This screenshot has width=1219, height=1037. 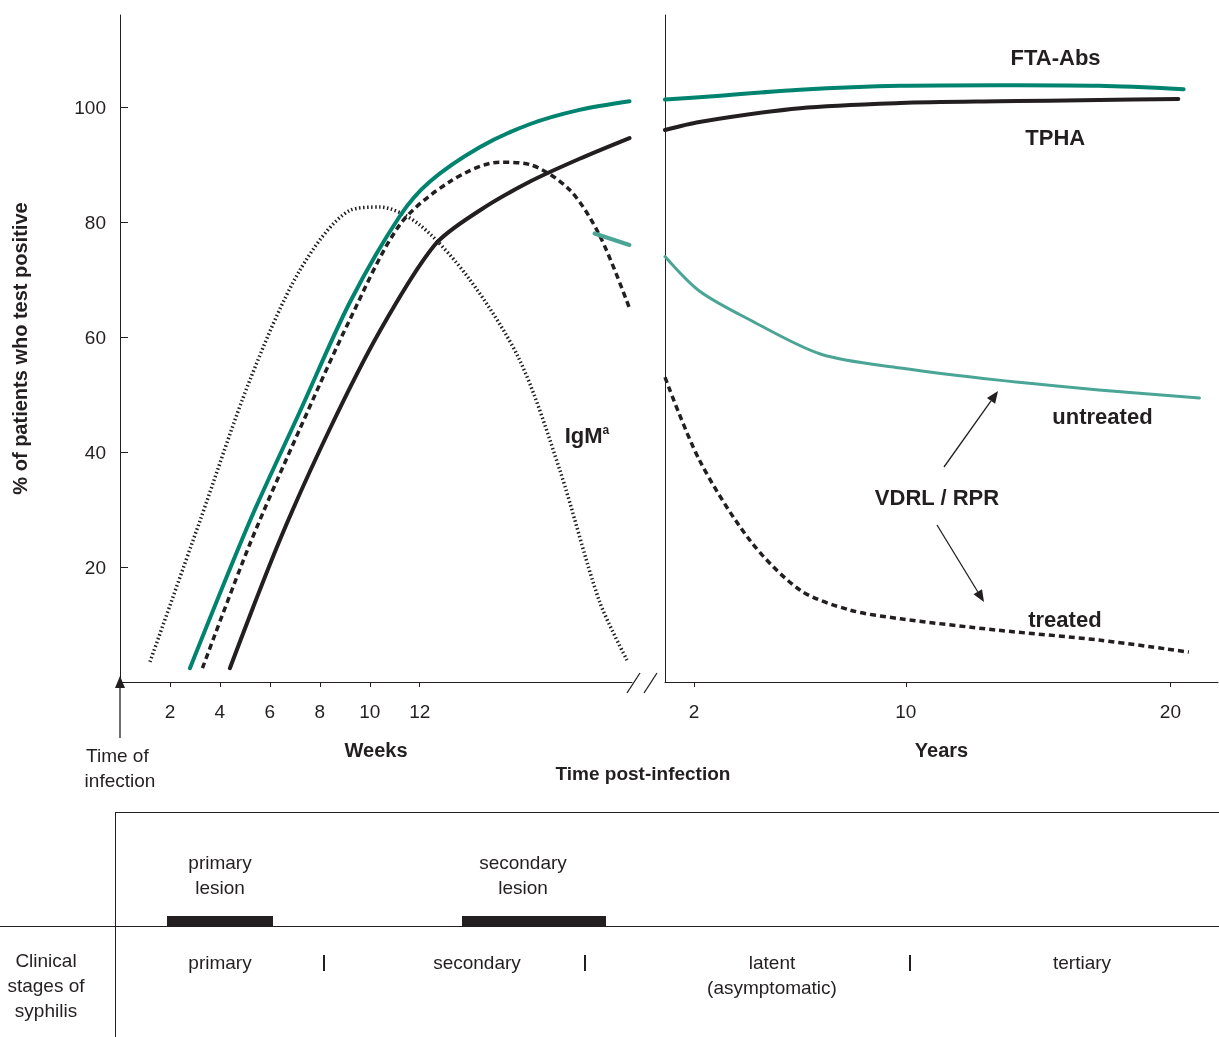 I want to click on x-tick-label: 8, so click(x=320, y=711).